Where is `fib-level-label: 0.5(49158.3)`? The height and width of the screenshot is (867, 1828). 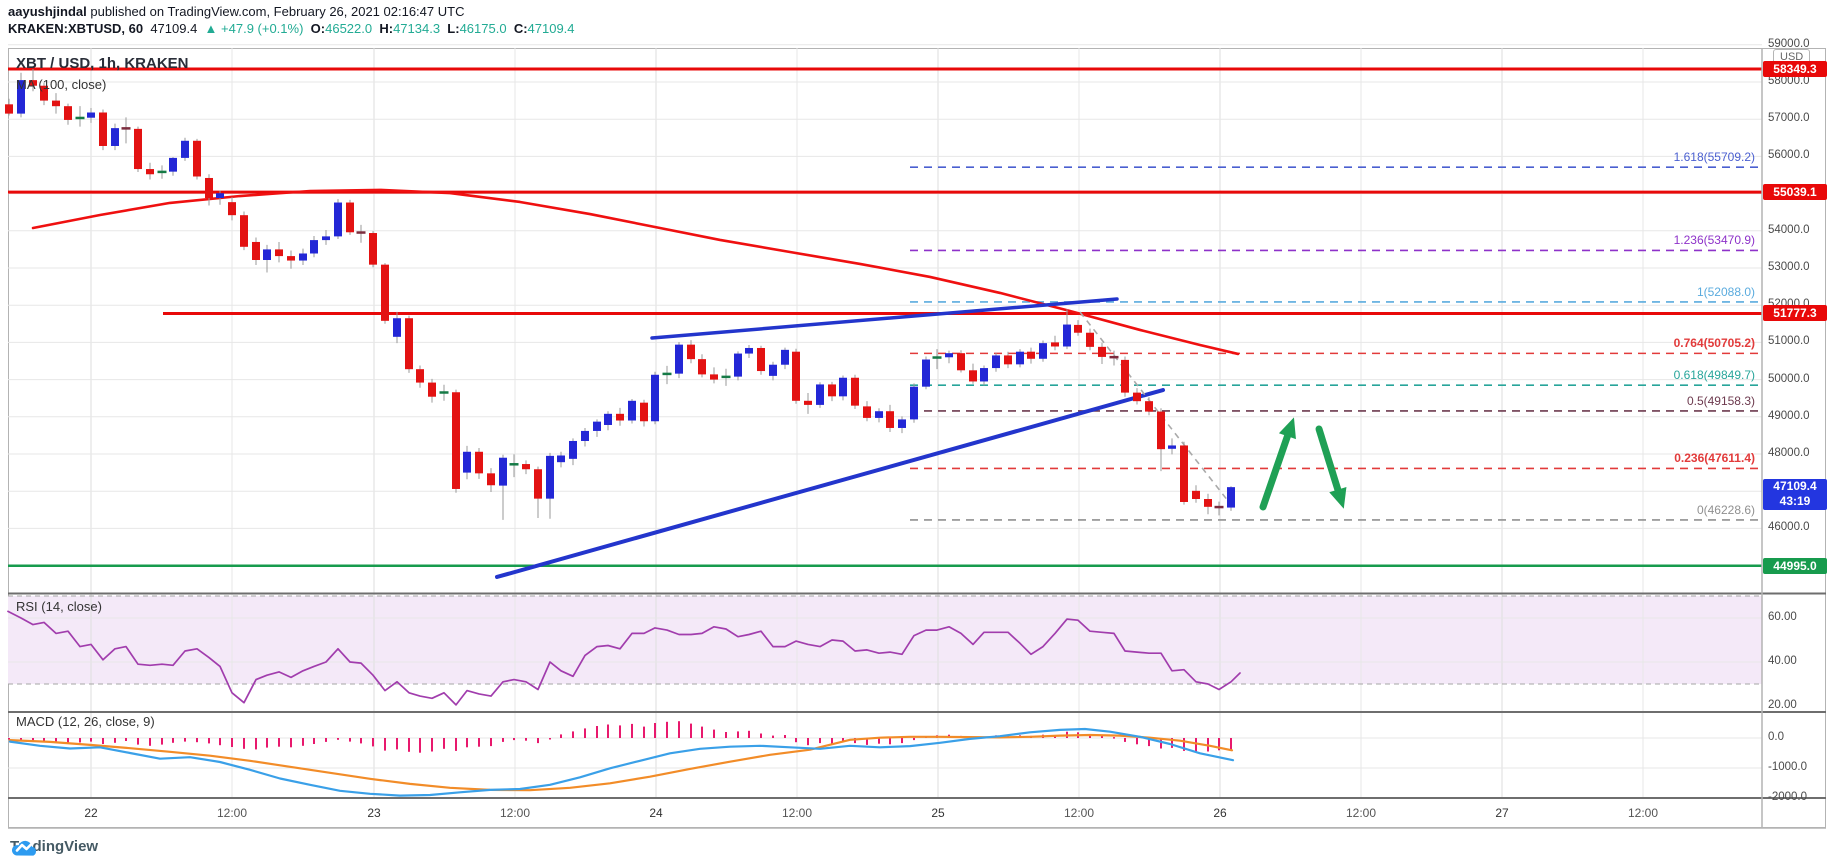
fib-level-label: 0.5(49158.3) is located at coordinates (1720, 400).